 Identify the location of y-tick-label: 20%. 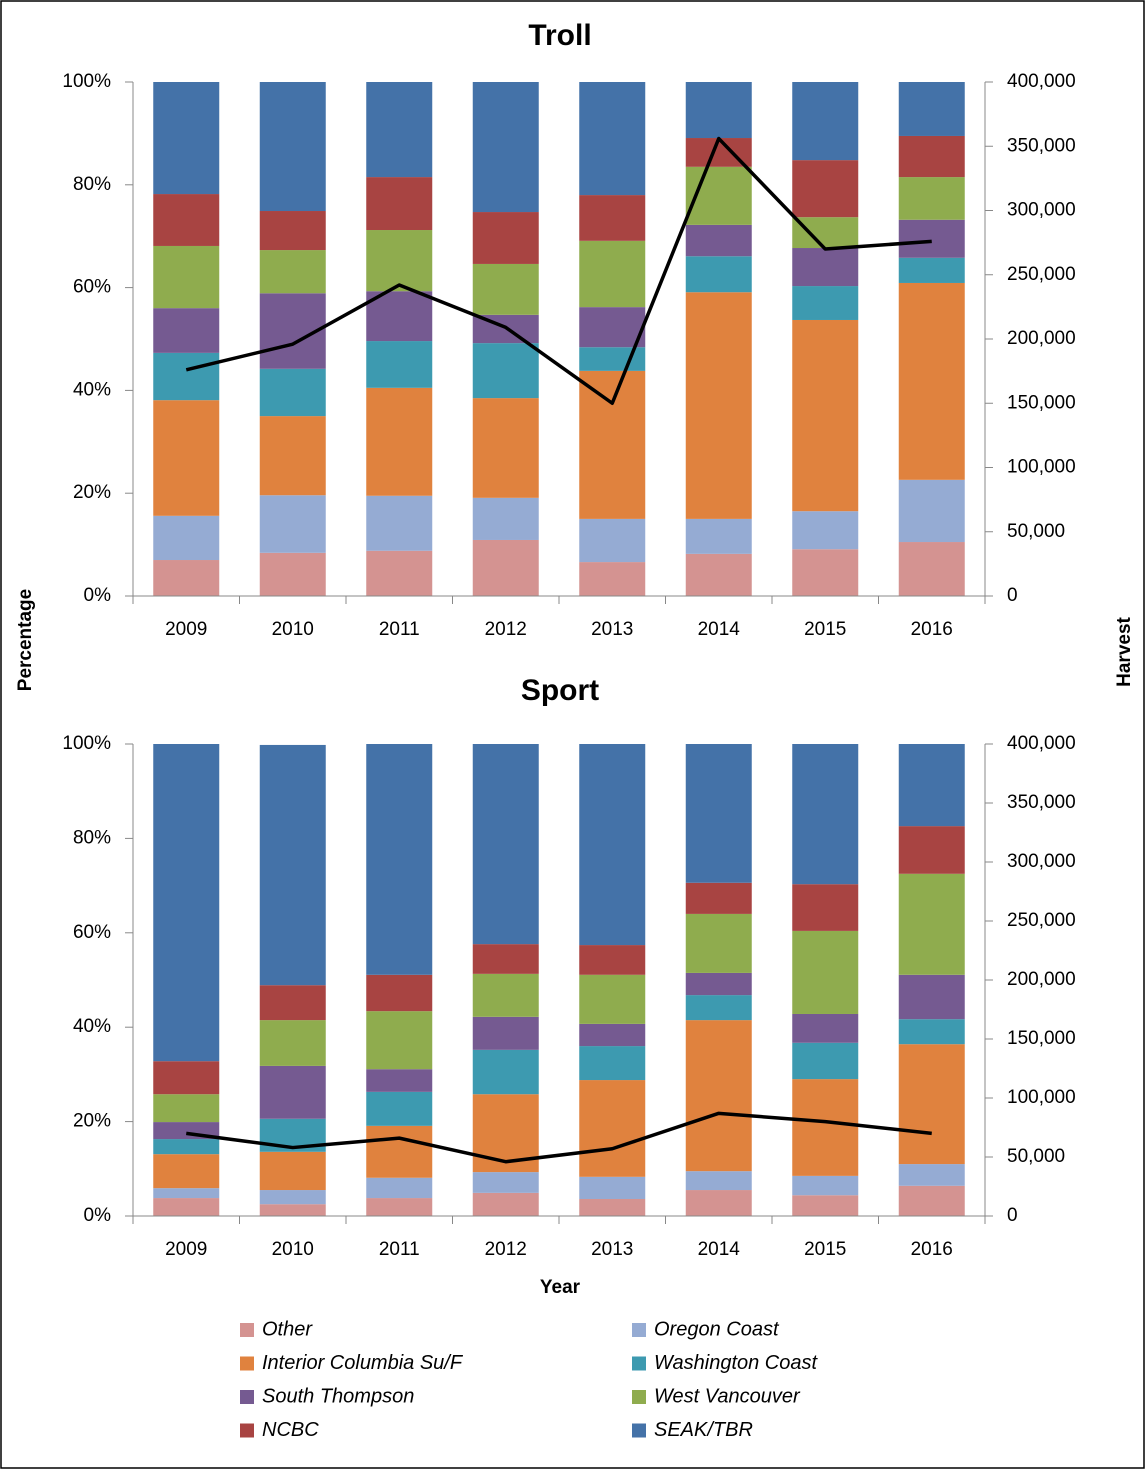
(92, 492).